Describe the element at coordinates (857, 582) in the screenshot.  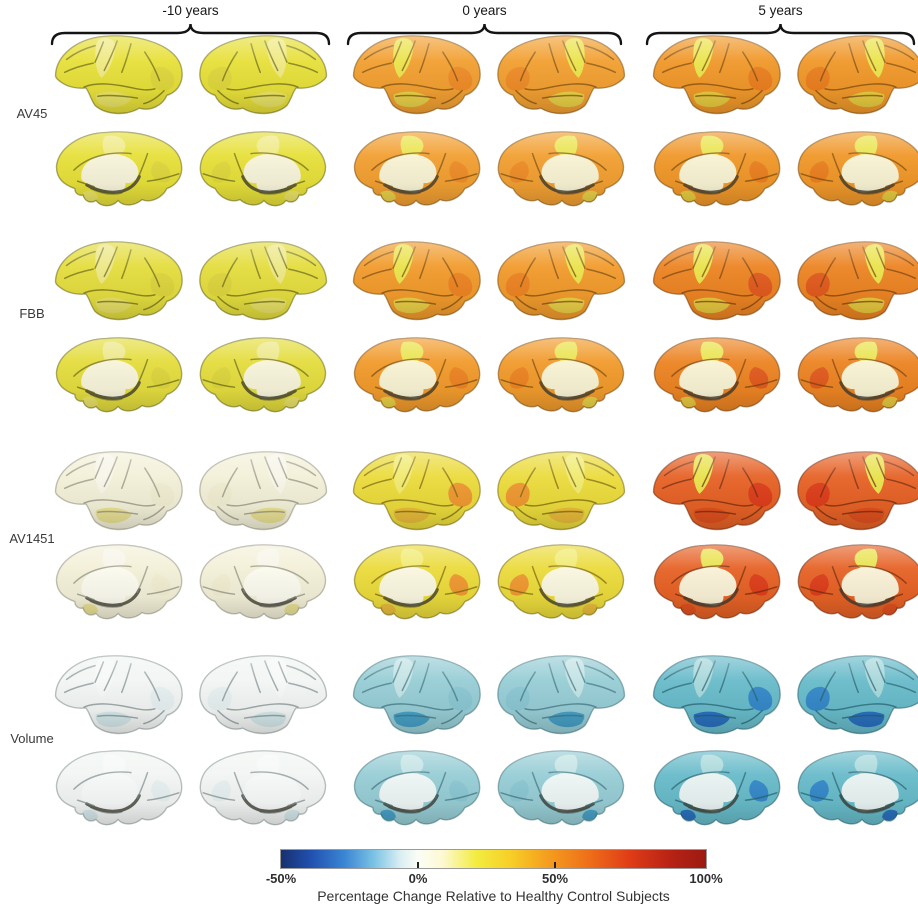
I see `brain-av1451-5years-medial-right` at that location.